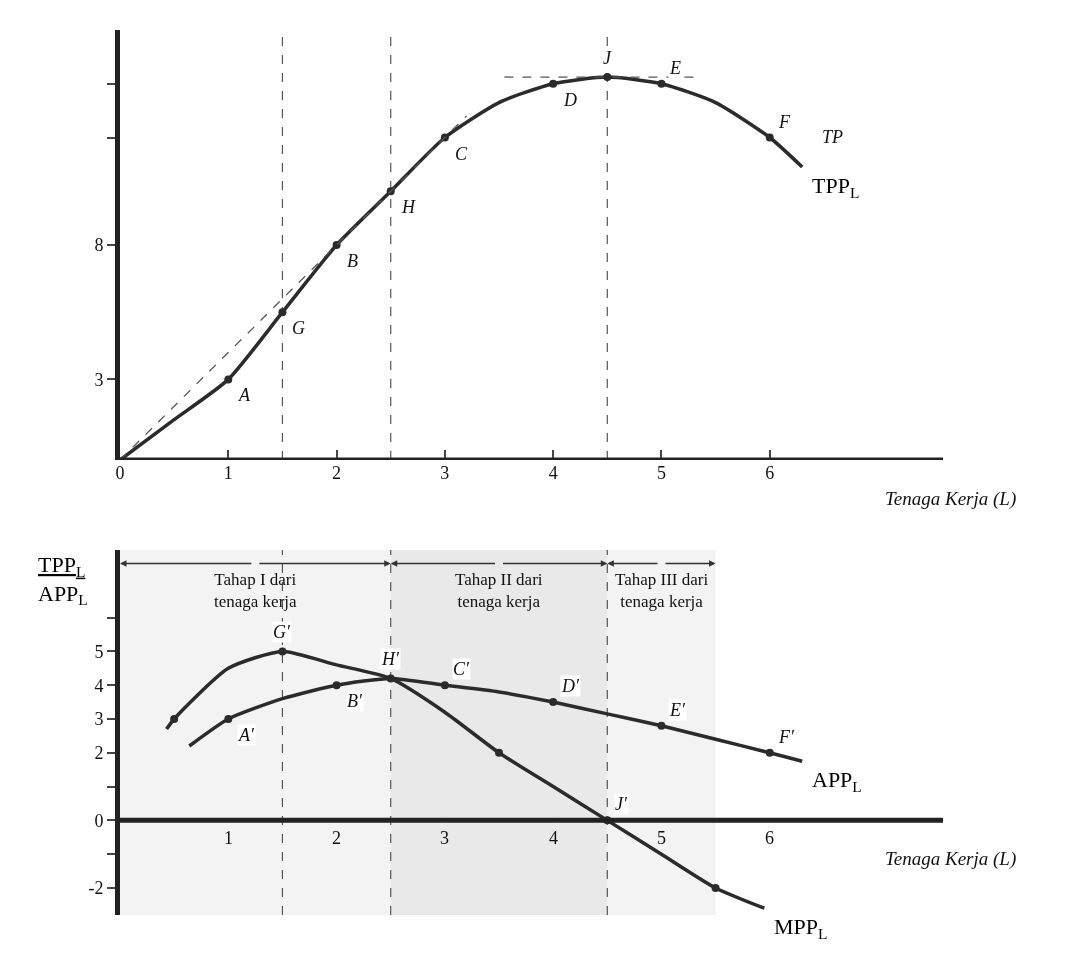  Describe the element at coordinates (462, 669) in the screenshot. I see `annotation: C′` at that location.